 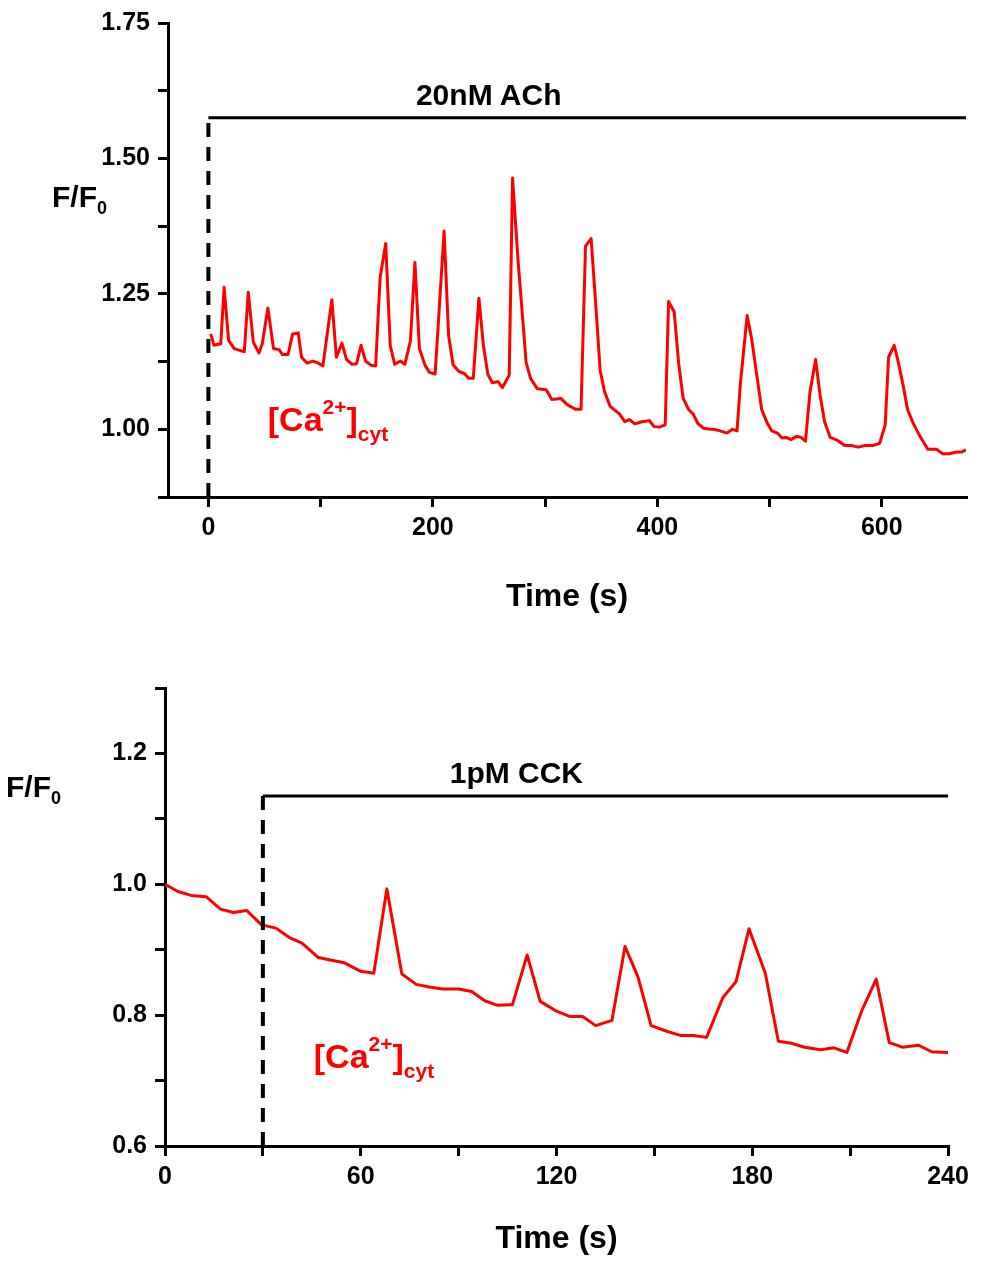 I want to click on x-tick-label: 120, so click(x=556, y=1174).